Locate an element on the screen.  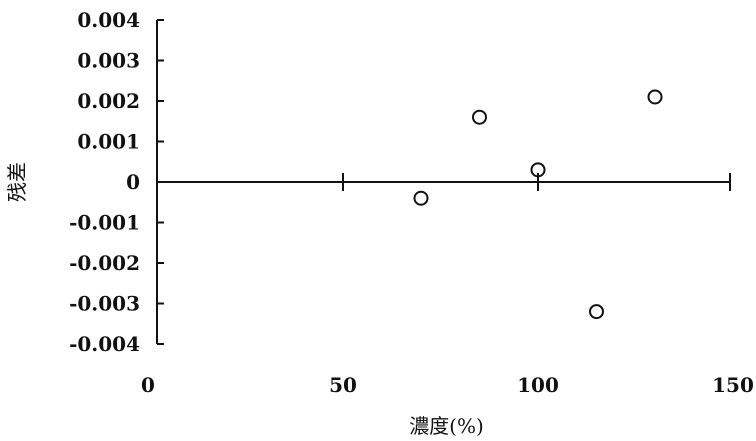
y-tick-label: -0.002 is located at coordinates (104, 263).